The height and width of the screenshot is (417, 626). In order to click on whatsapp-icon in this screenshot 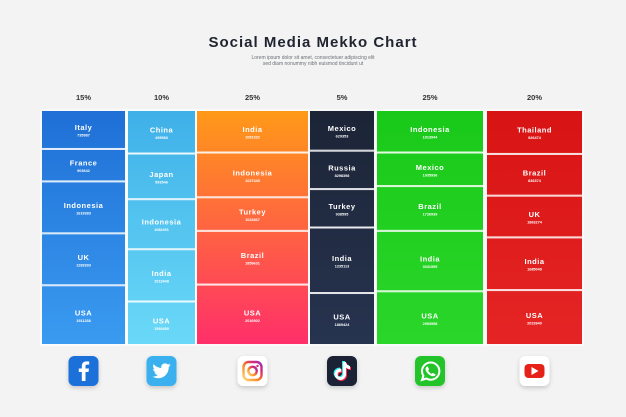, I will do `click(430, 371)`.